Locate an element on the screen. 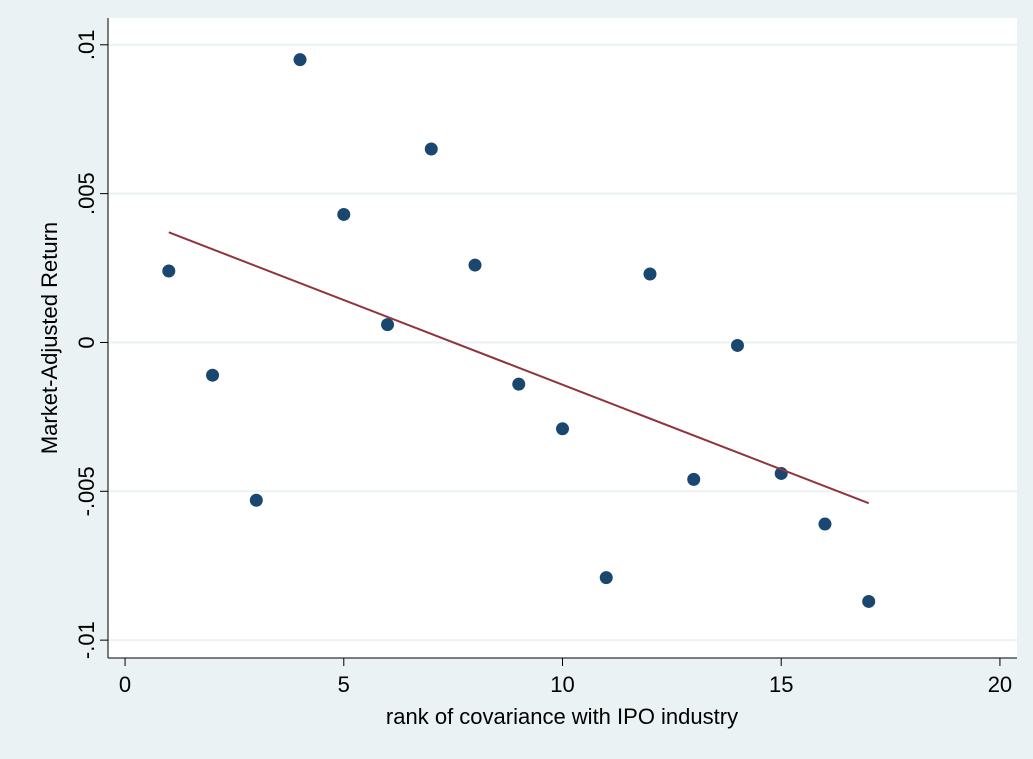  y-tick-label: 0 is located at coordinates (86, 342).